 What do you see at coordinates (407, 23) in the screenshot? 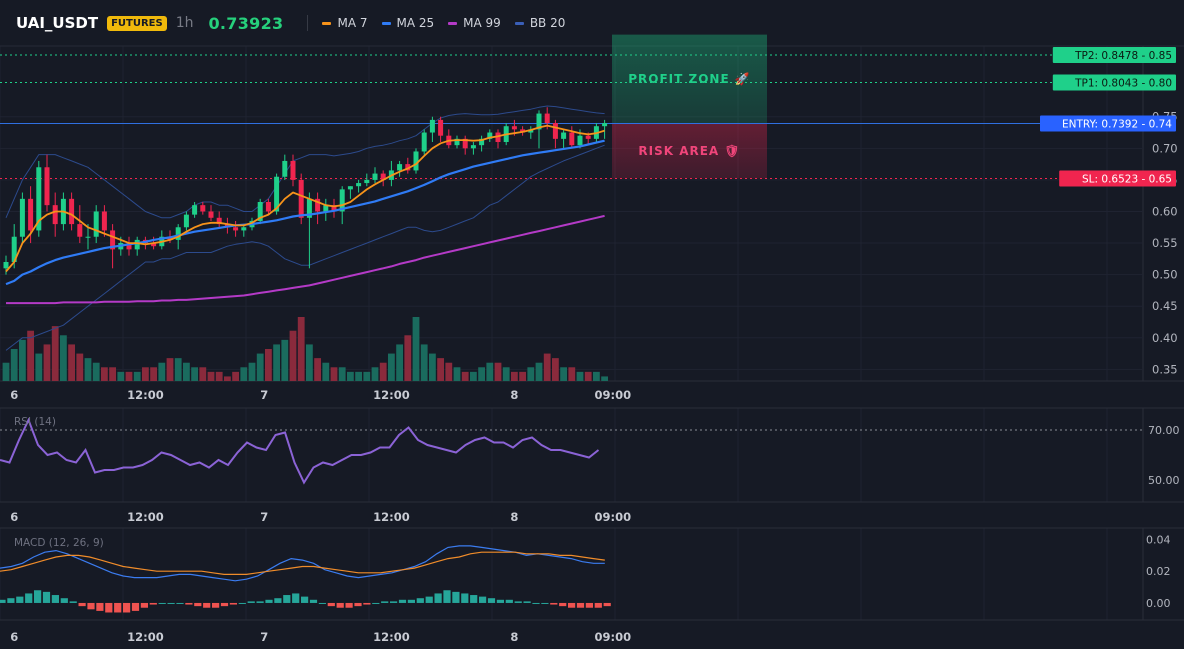
I see `legend-ma25: MA 25` at bounding box center [407, 23].